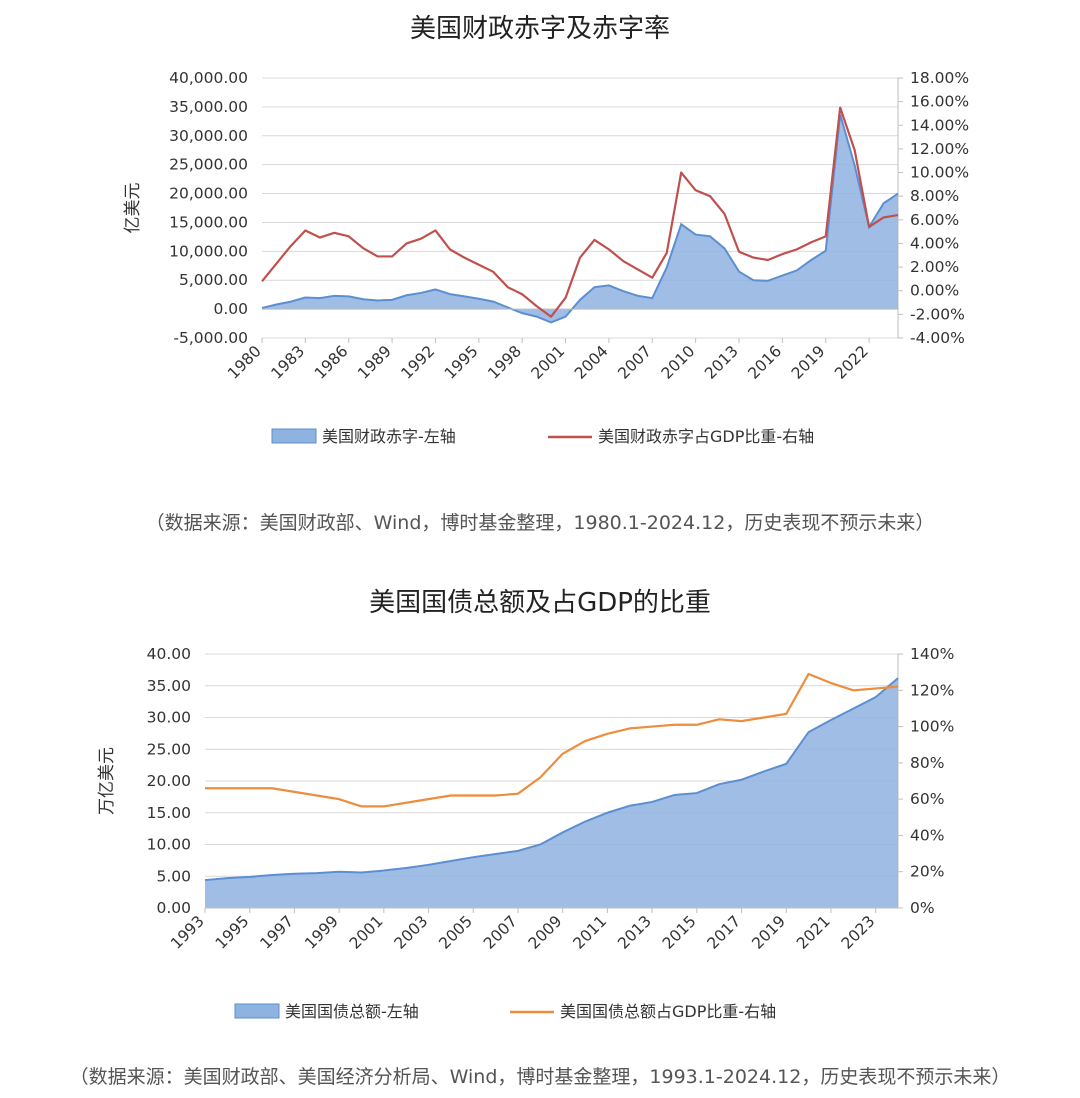 The image size is (1080, 1098). Describe the element at coordinates (927, 872) in the screenshot. I see `right-tick-label: 20%` at that location.